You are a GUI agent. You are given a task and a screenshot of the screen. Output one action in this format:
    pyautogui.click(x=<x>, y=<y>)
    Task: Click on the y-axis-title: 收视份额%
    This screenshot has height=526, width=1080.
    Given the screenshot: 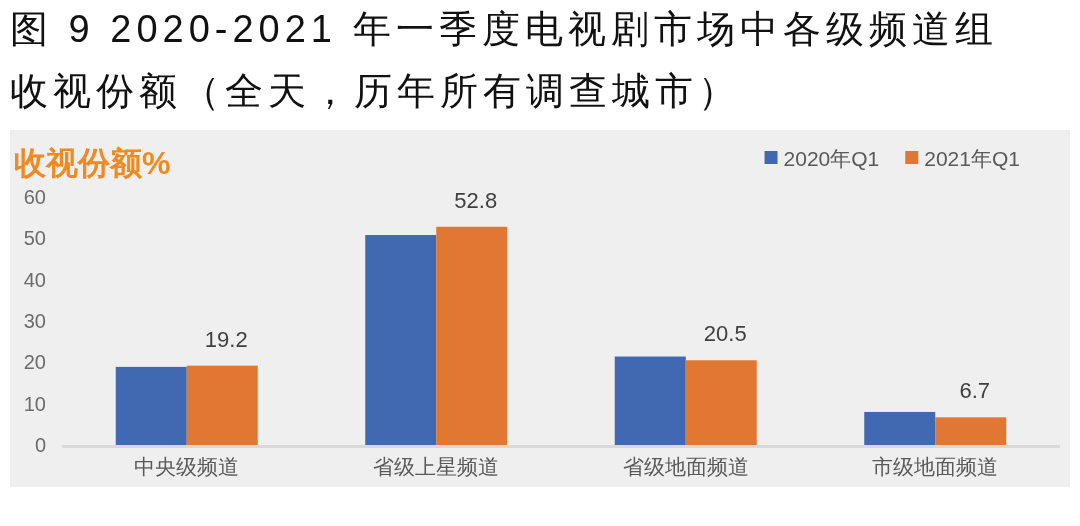 What is the action you would take?
    pyautogui.click(x=92, y=163)
    